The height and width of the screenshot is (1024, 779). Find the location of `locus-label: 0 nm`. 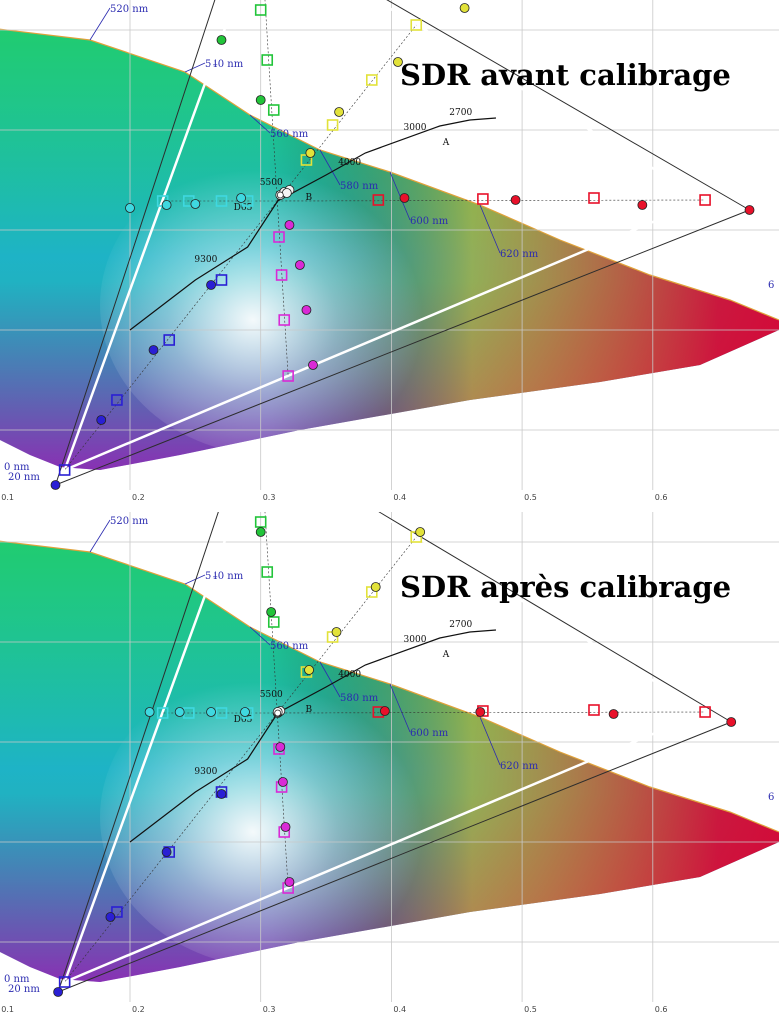

locus-label: 0 nm is located at coordinates (17, 979).